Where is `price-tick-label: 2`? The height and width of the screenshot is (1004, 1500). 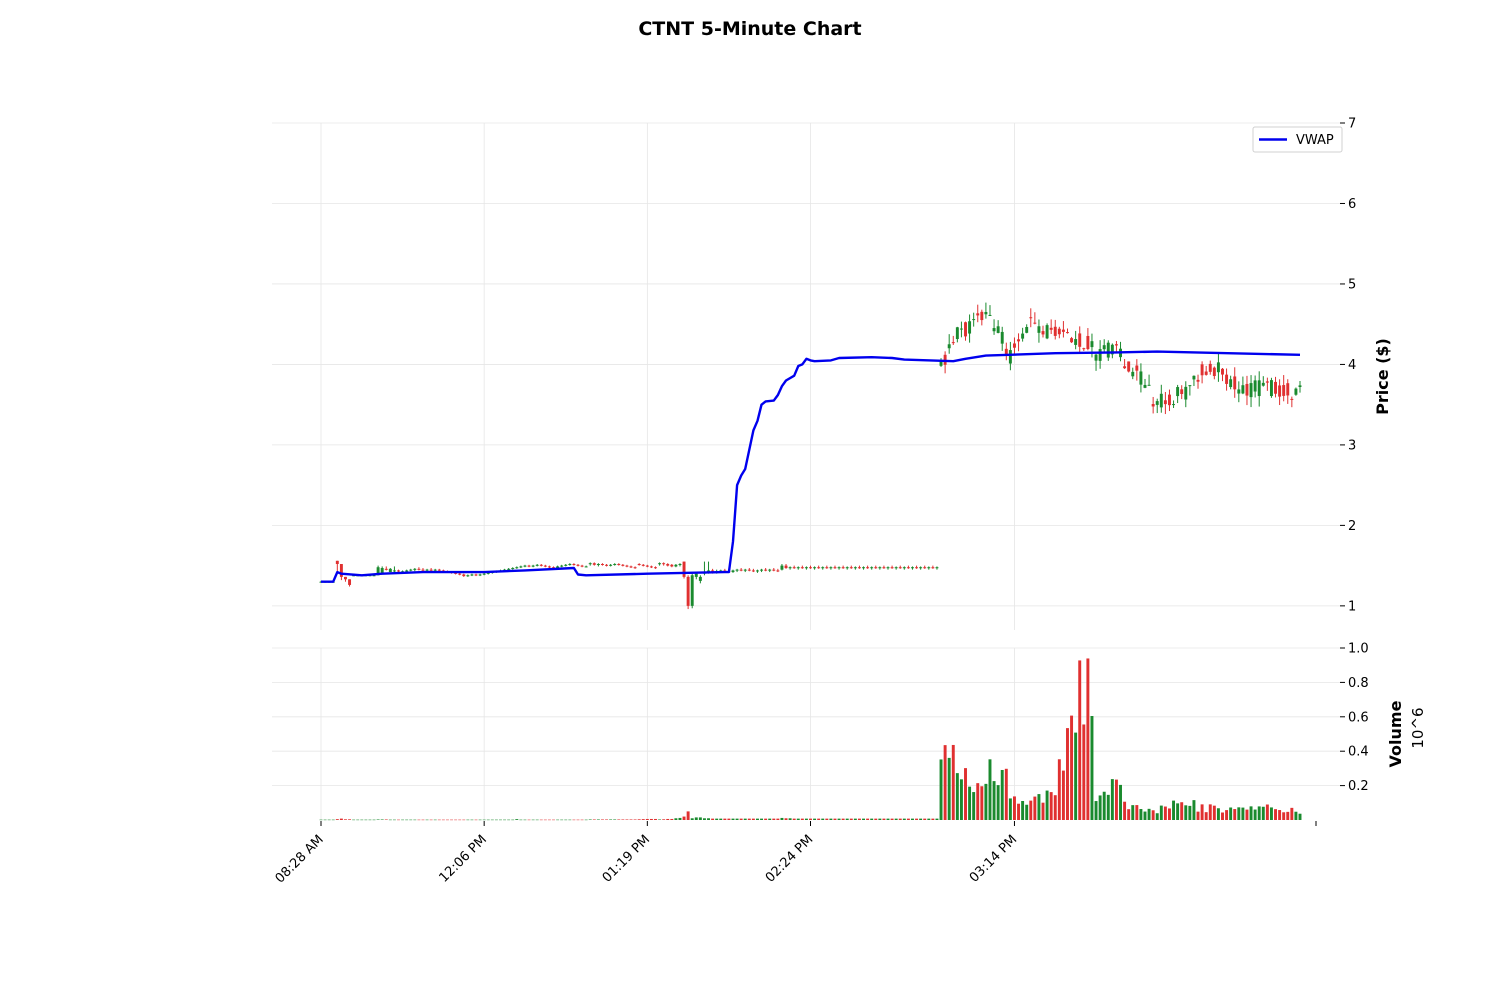 price-tick-label: 2 is located at coordinates (1352, 526).